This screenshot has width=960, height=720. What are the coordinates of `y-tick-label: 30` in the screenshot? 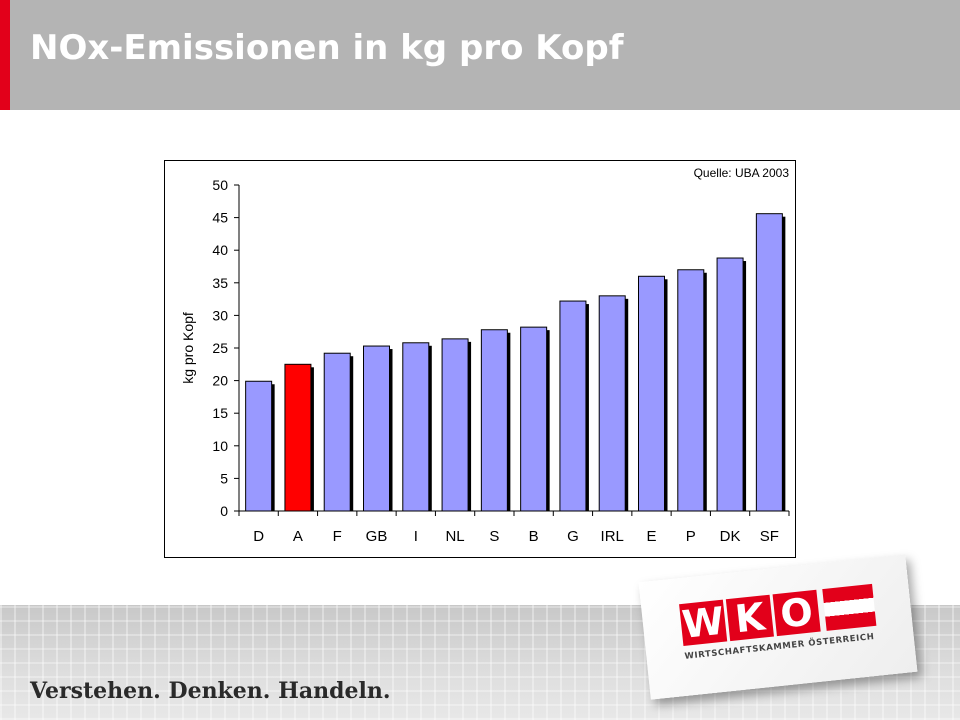 It's located at (220, 315).